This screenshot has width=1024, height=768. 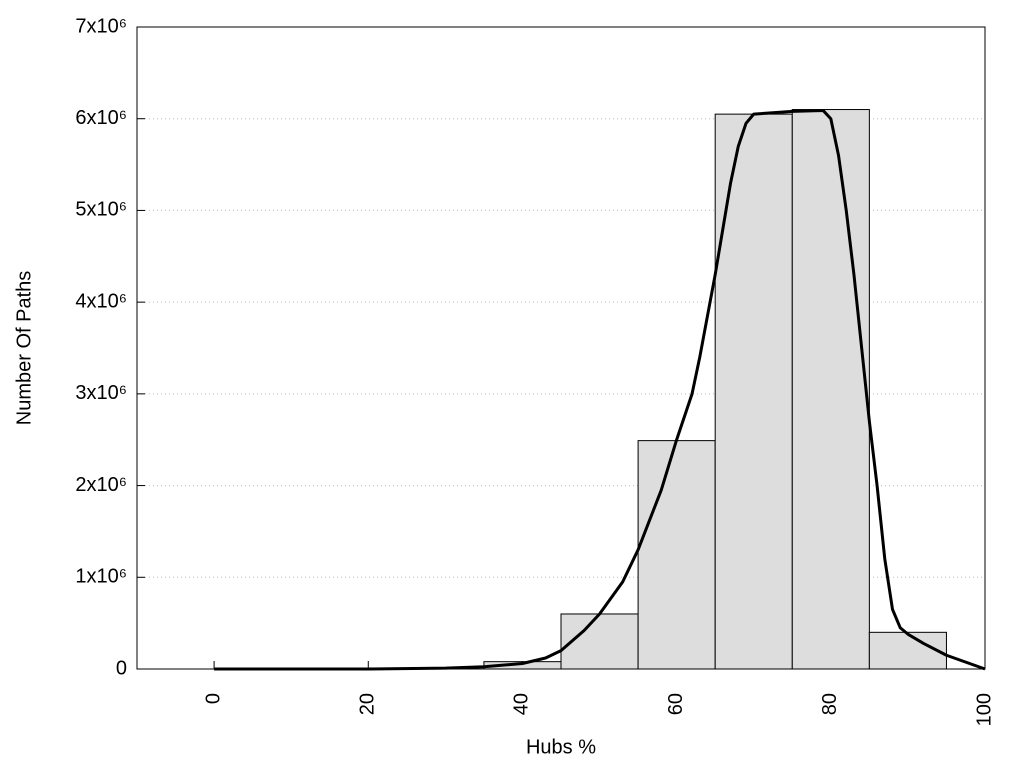 What do you see at coordinates (101, 577) in the screenshot?
I see `y-tick-label: 1x10⁶` at bounding box center [101, 577].